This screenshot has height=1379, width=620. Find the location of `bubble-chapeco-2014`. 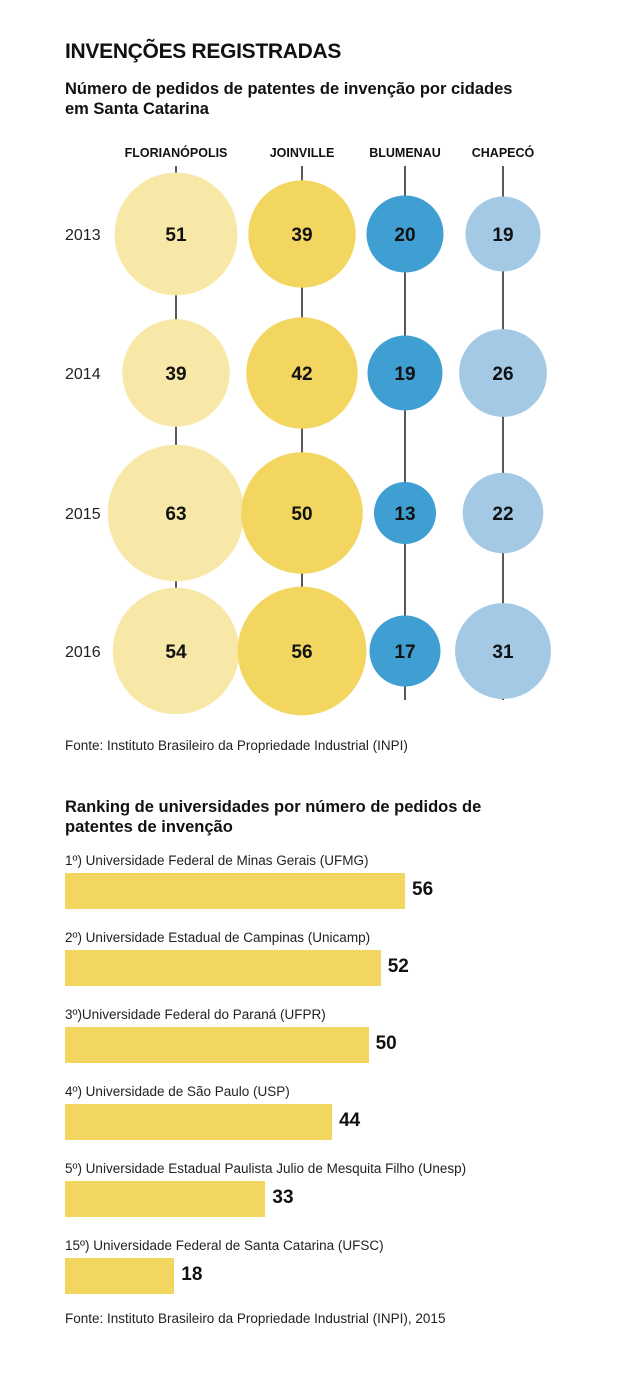

bubble-chapeco-2014 is located at coordinates (503, 373).